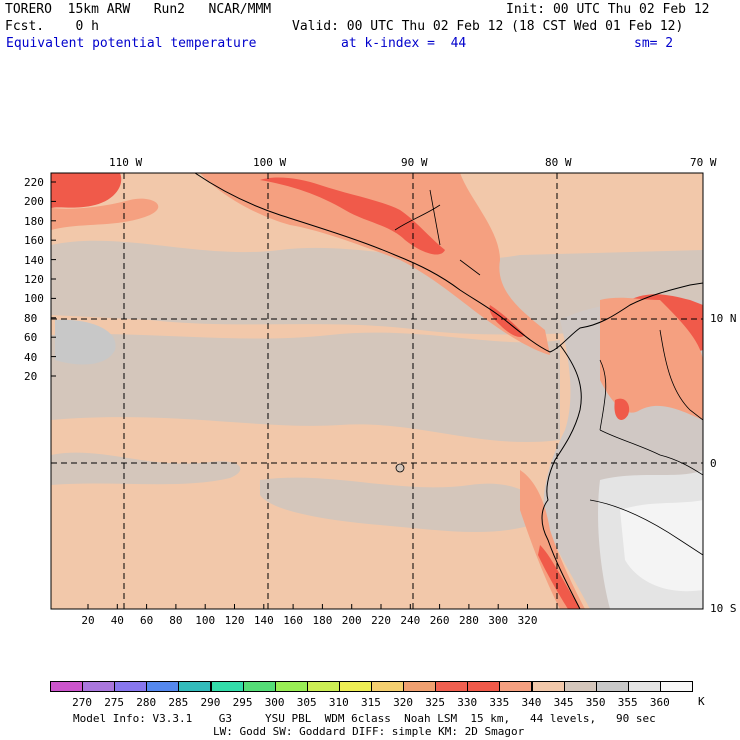 This screenshot has height=740, width=740. Describe the element at coordinates (147, 620) in the screenshot. I see `x-tick-label: 60` at that location.